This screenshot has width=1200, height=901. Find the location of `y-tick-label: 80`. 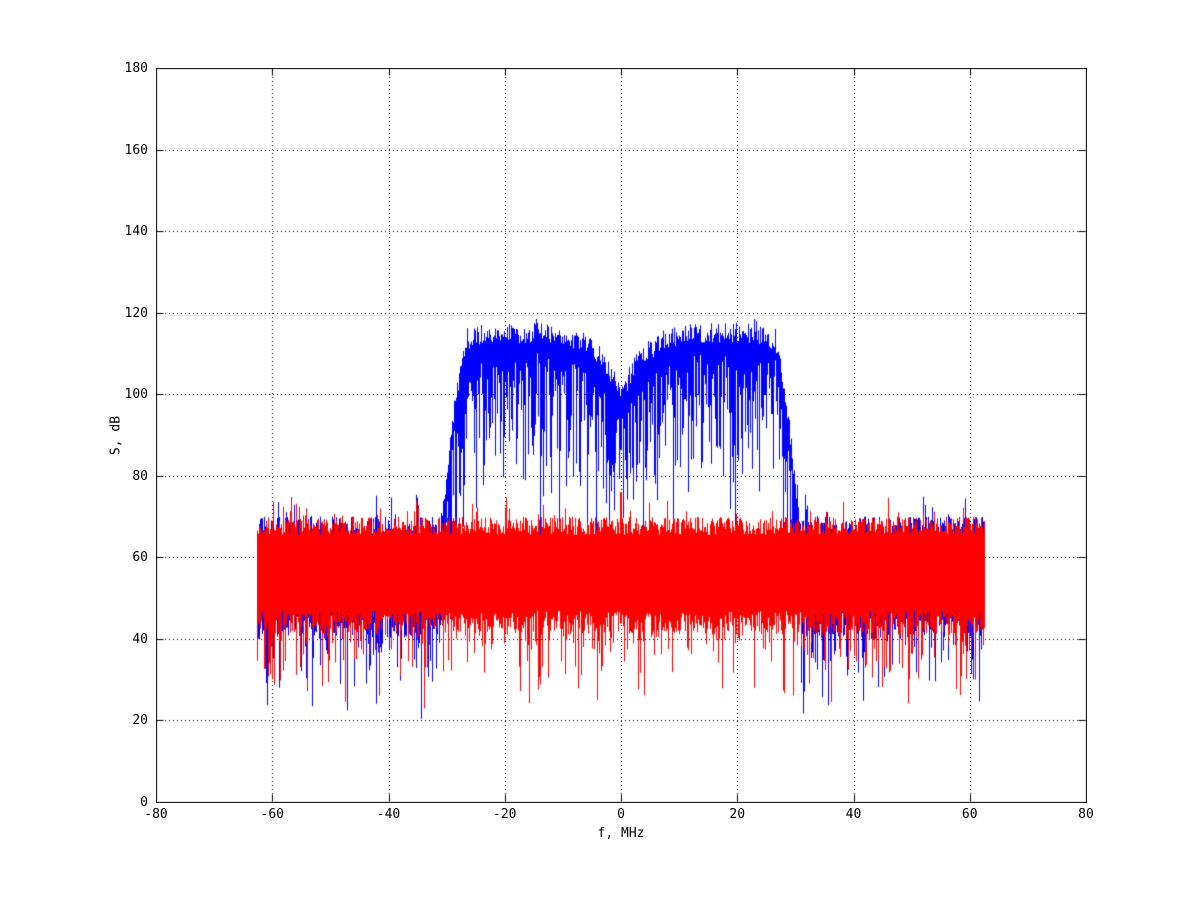

y-tick-label: 80 is located at coordinates (140, 476).